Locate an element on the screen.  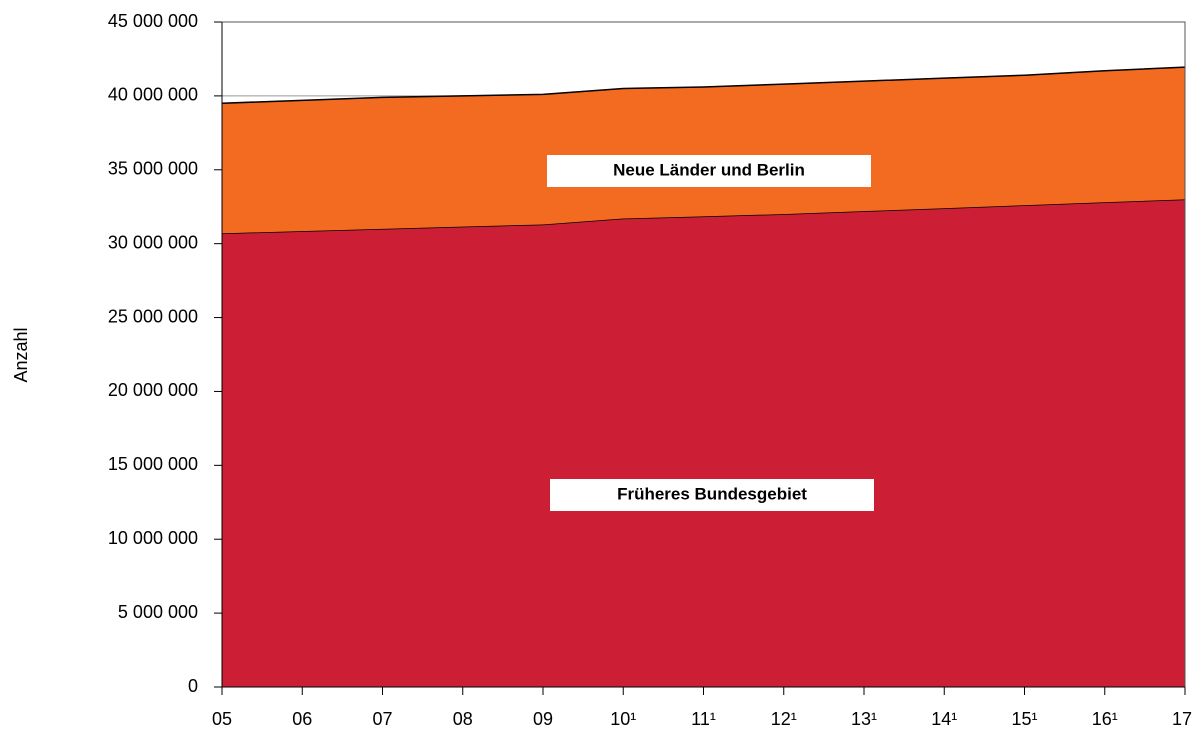
y-tick-label: 20 000 000 is located at coordinates (153, 390).